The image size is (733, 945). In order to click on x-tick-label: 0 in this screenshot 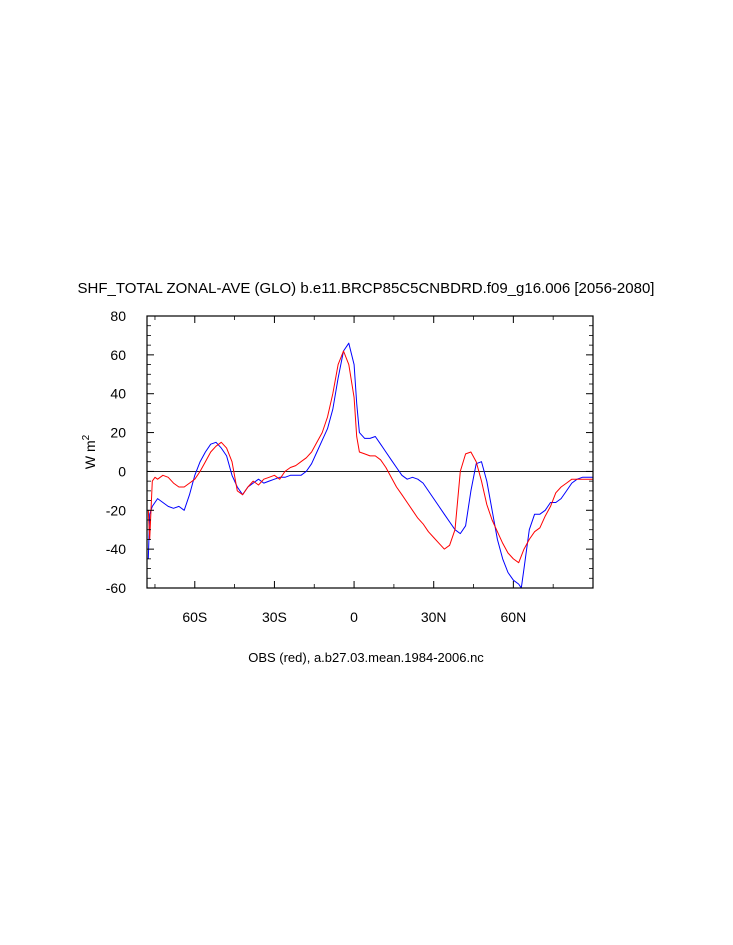, I will do `click(354, 617)`.